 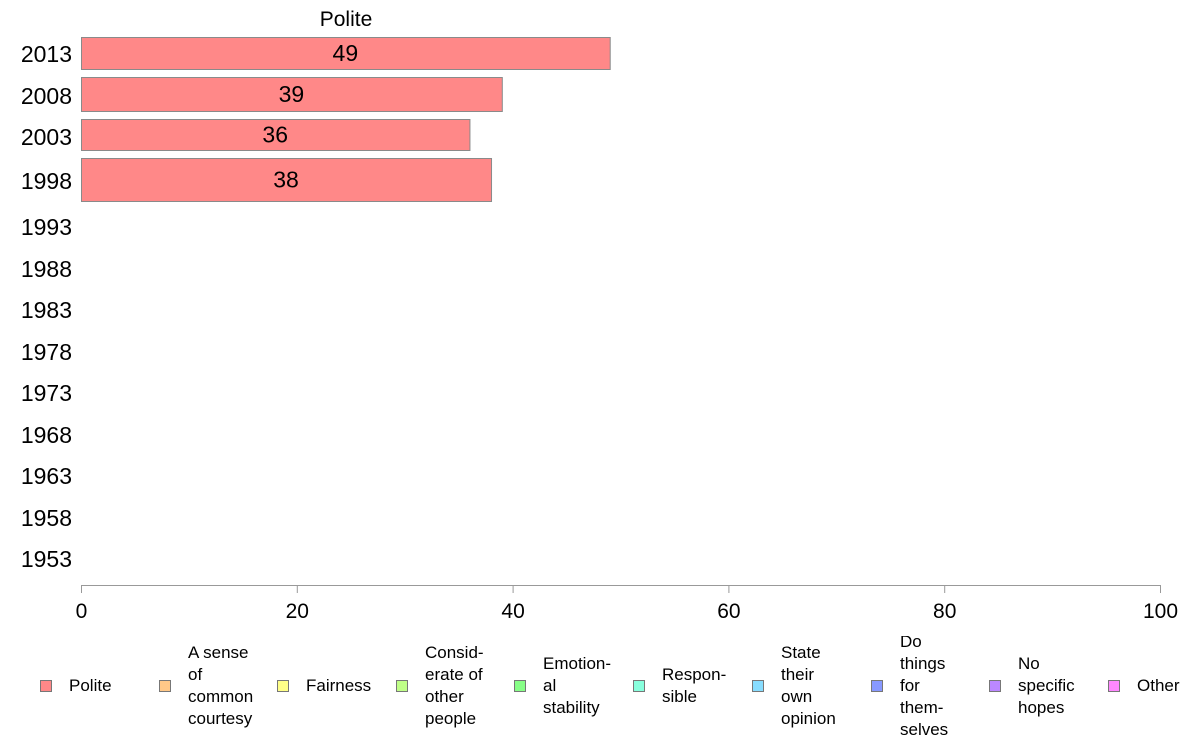 I want to click on y-tick-label: 1958, so click(x=46, y=518).